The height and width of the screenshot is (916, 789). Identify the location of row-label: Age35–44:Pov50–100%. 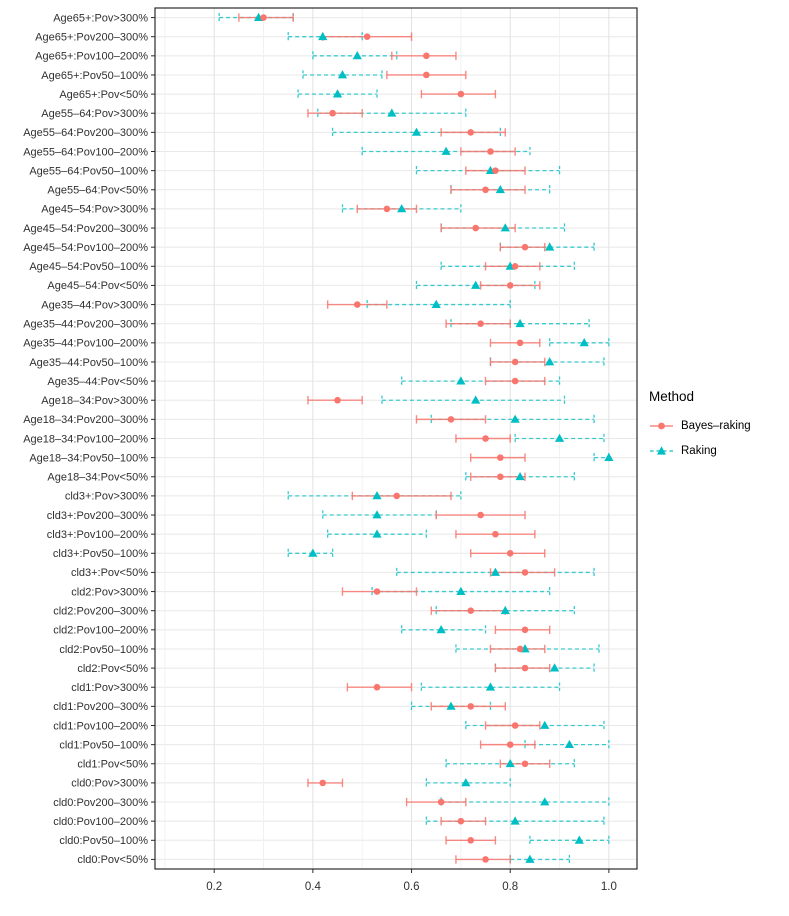
(88, 363).